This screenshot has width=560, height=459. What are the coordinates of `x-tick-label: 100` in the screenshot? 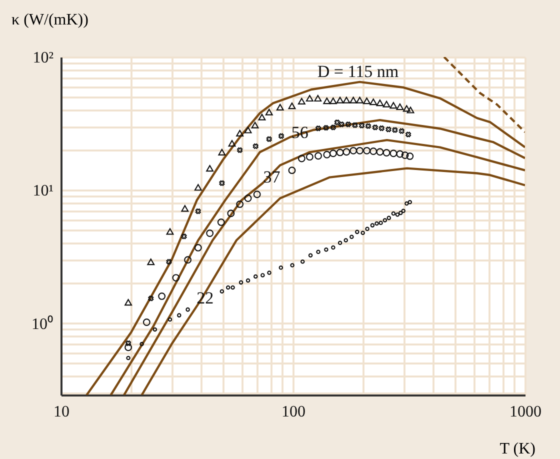 It's located at (294, 412).